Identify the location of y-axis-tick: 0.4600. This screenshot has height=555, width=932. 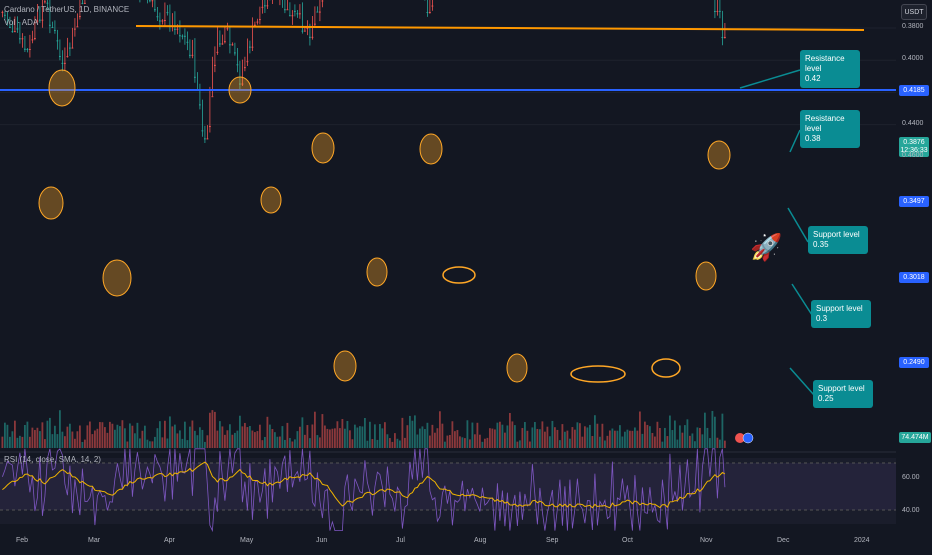
(913, 155).